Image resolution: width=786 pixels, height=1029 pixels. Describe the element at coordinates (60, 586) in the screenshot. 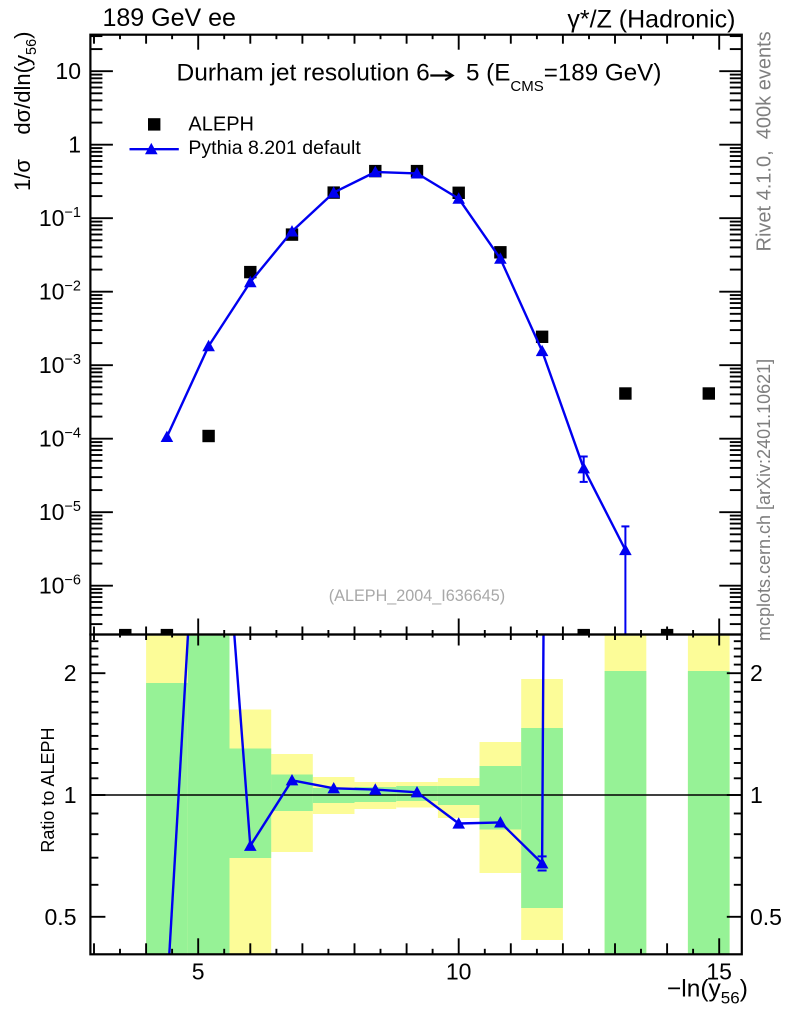

I see `svg-text: 10⁻⁶` at that location.